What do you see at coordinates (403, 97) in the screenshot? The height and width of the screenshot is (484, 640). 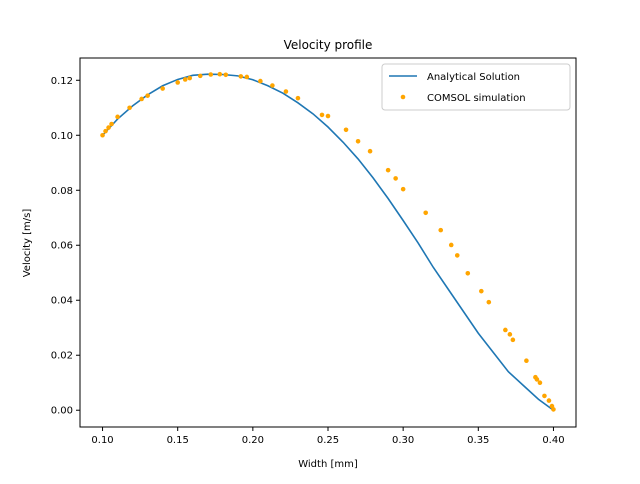 I see `legend-marker-swatch` at bounding box center [403, 97].